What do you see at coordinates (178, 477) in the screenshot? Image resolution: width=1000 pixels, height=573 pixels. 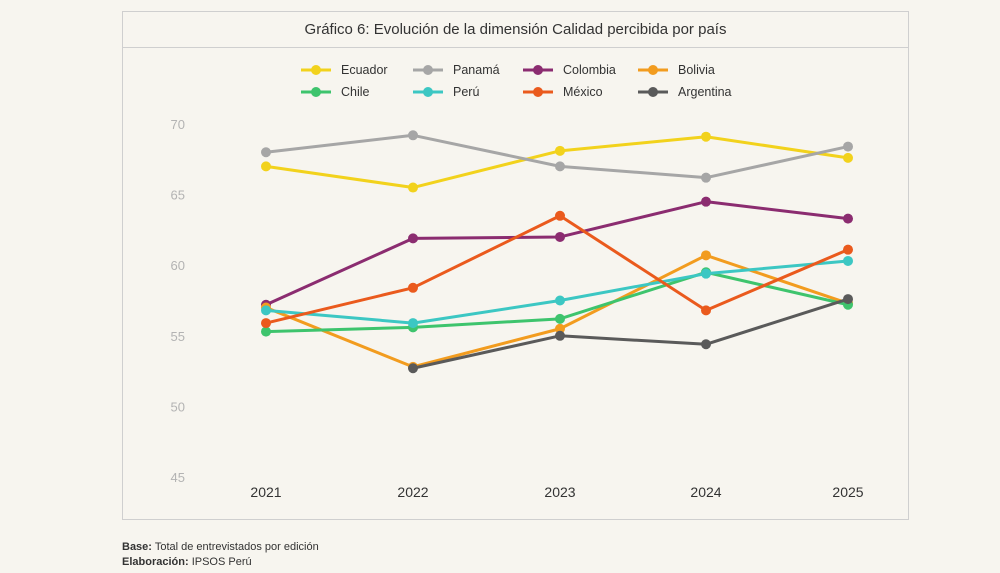 I see `y-tick-label: 45` at bounding box center [178, 477].